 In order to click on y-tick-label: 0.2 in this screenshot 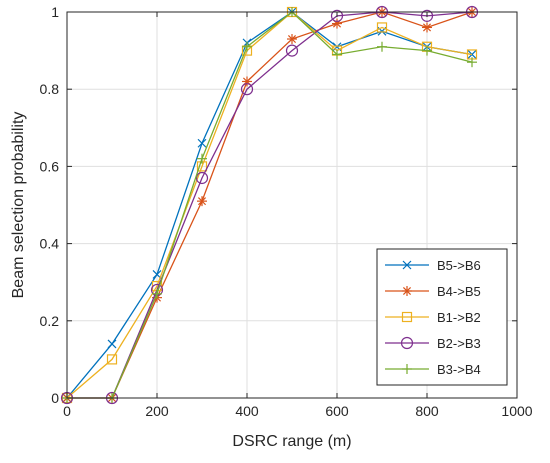, I will do `click(50, 321)`.